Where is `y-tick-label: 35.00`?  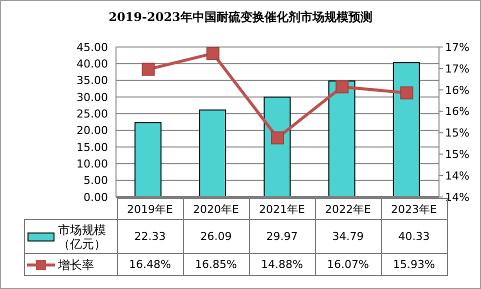 y-tick-label: 35.00 is located at coordinates (92, 81).